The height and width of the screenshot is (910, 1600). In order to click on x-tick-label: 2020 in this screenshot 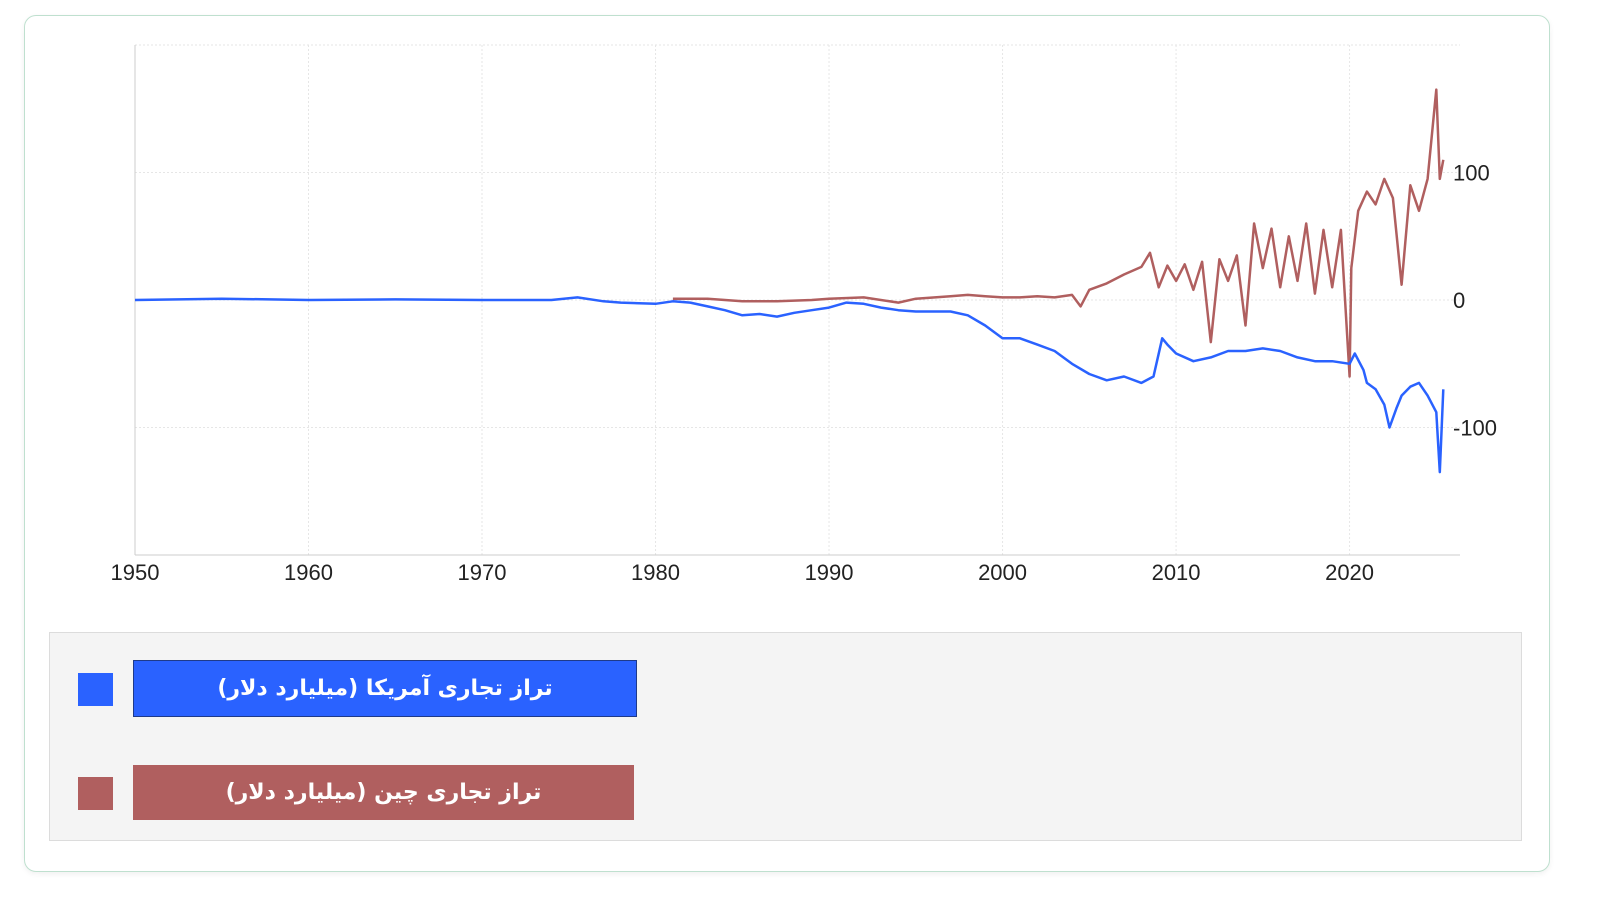, I will do `click(1349, 572)`.